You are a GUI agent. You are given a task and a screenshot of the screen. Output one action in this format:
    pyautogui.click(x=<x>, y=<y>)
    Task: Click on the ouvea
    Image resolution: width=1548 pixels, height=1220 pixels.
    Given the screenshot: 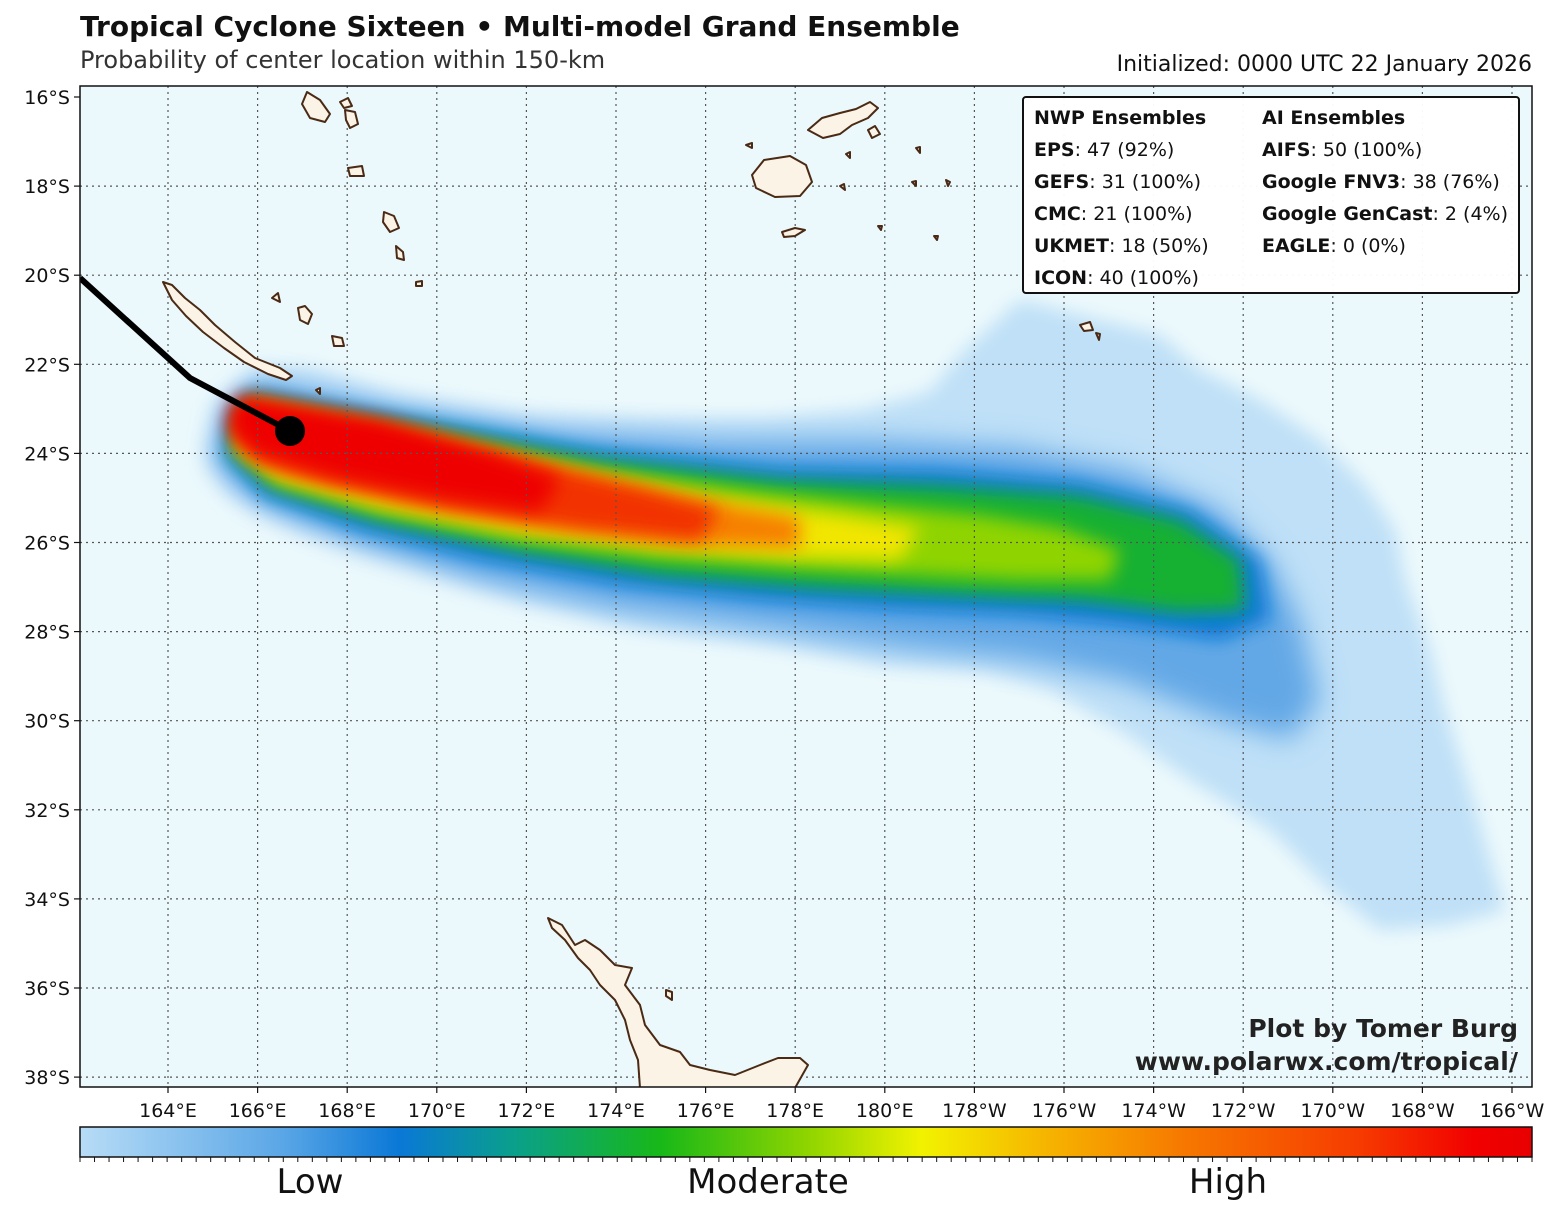 What is the action you would take?
    pyautogui.click(x=276, y=297)
    